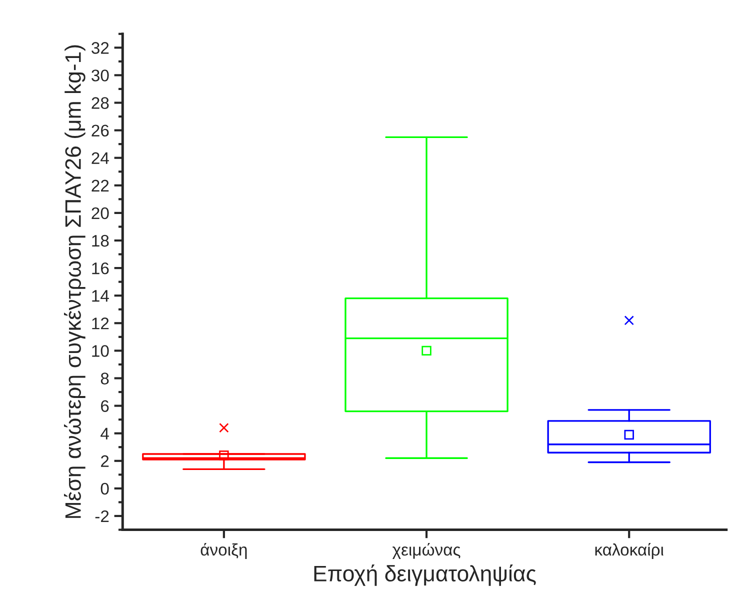 This screenshot has width=730, height=616. What do you see at coordinates (100, 213) in the screenshot?
I see `y-tick-label: 20` at bounding box center [100, 213].